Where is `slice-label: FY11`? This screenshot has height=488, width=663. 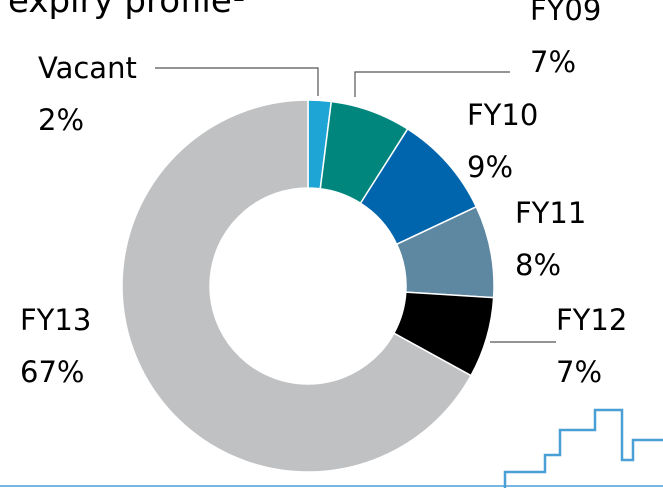
slice-label: FY11 is located at coordinates (550, 213).